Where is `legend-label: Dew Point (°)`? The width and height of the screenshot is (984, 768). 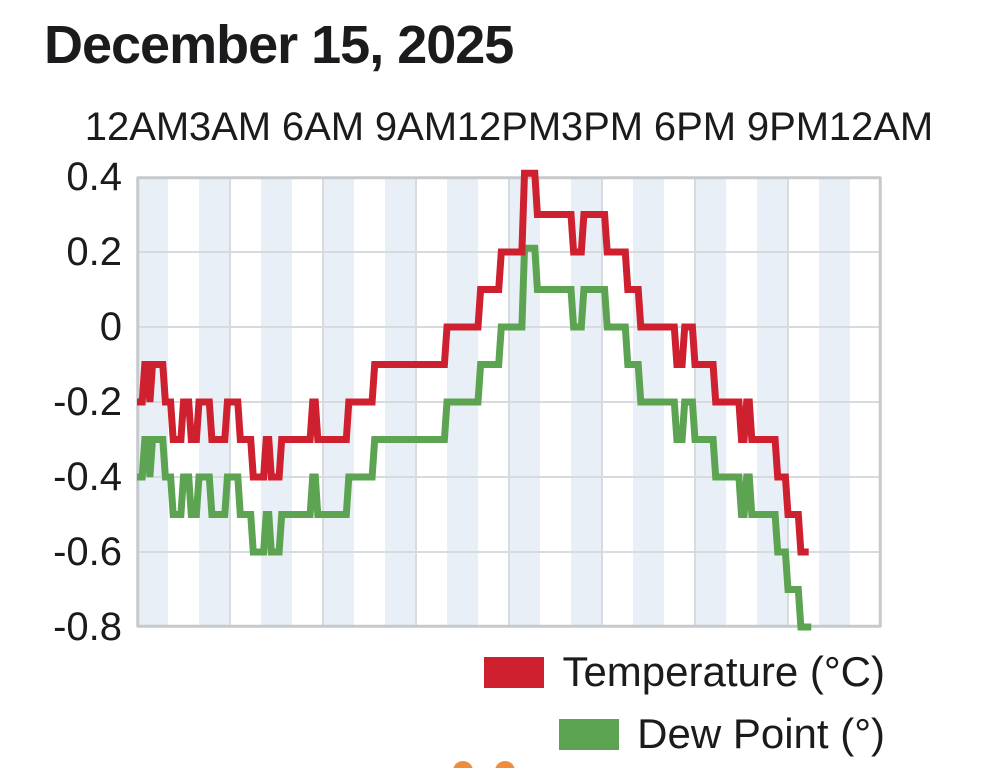 legend-label: Dew Point (°) is located at coordinates (761, 733).